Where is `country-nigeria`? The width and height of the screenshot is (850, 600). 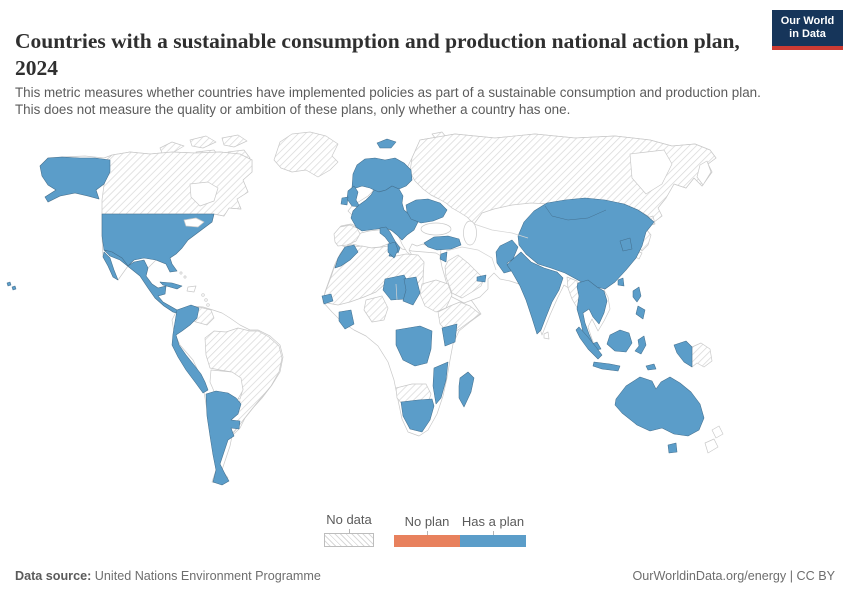
country-nigeria is located at coordinates (376, 309).